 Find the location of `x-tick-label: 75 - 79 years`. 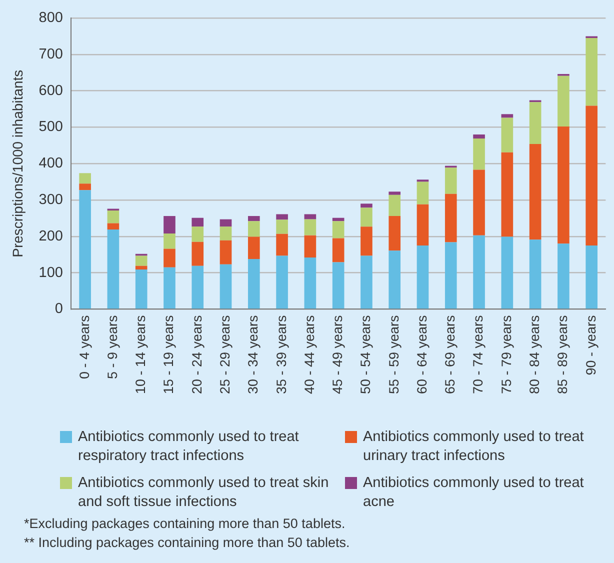

x-tick-label: 75 - 79 years is located at coordinates (506, 354).